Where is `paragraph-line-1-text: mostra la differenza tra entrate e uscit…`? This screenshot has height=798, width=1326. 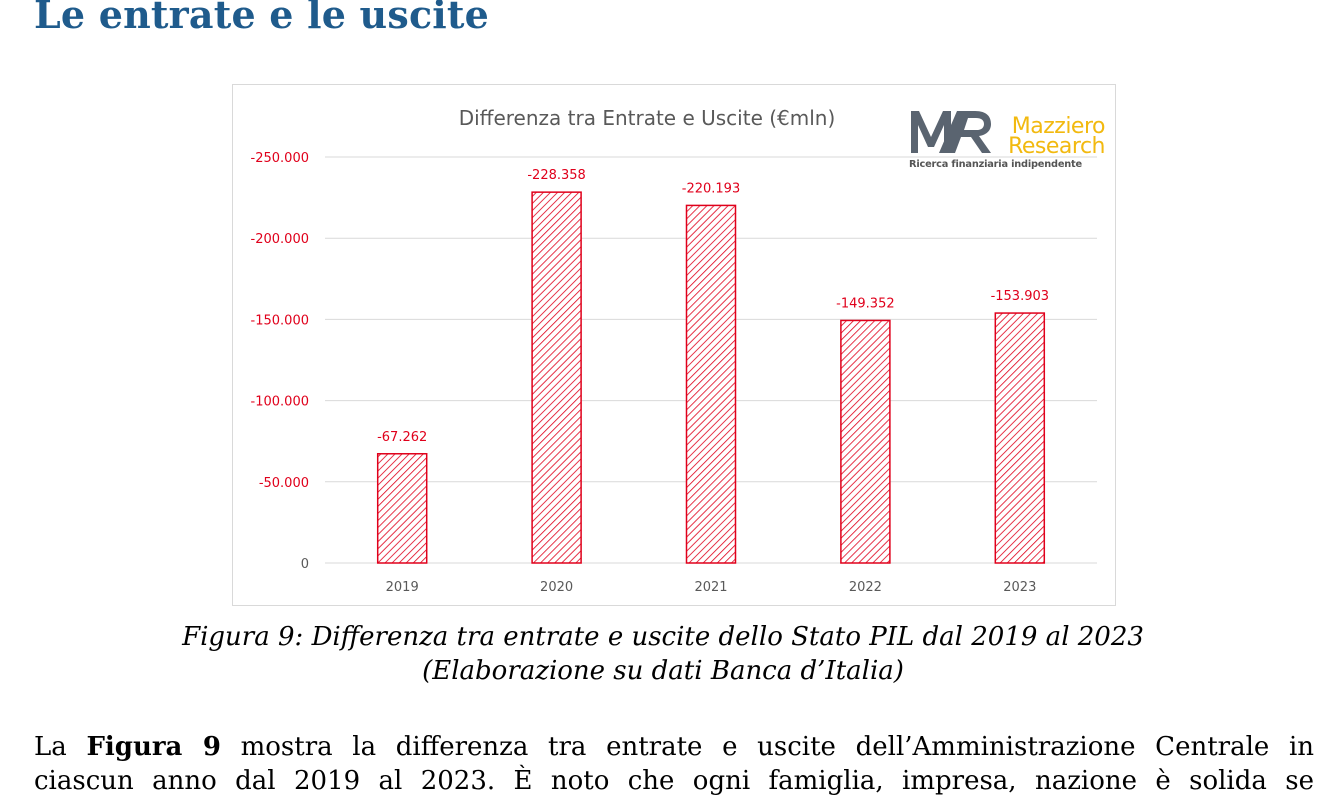
paragraph-line-1-text: mostra la differenza tra entrate e uscit… is located at coordinates (767, 747).